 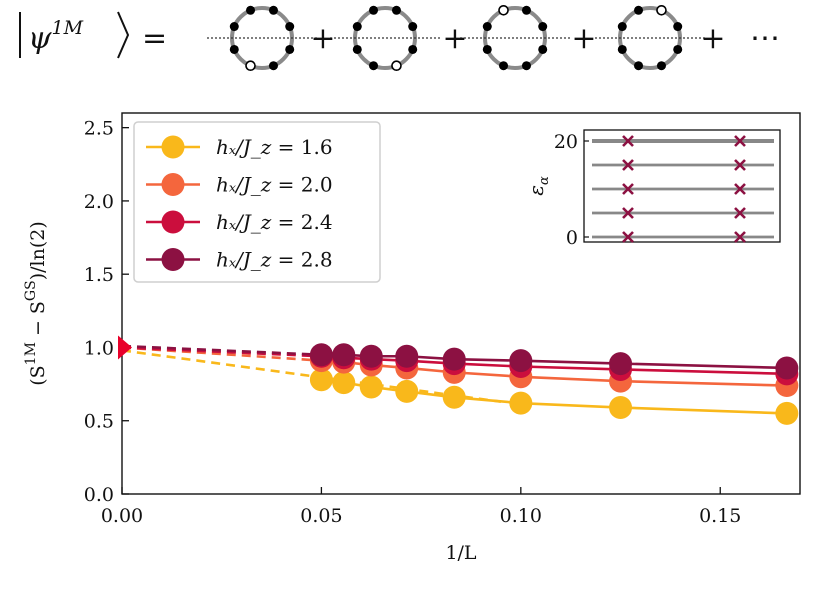 What do you see at coordinates (274, 185) in the screenshot?
I see `legend-label: hₓ/J_z = 2.0` at bounding box center [274, 185].